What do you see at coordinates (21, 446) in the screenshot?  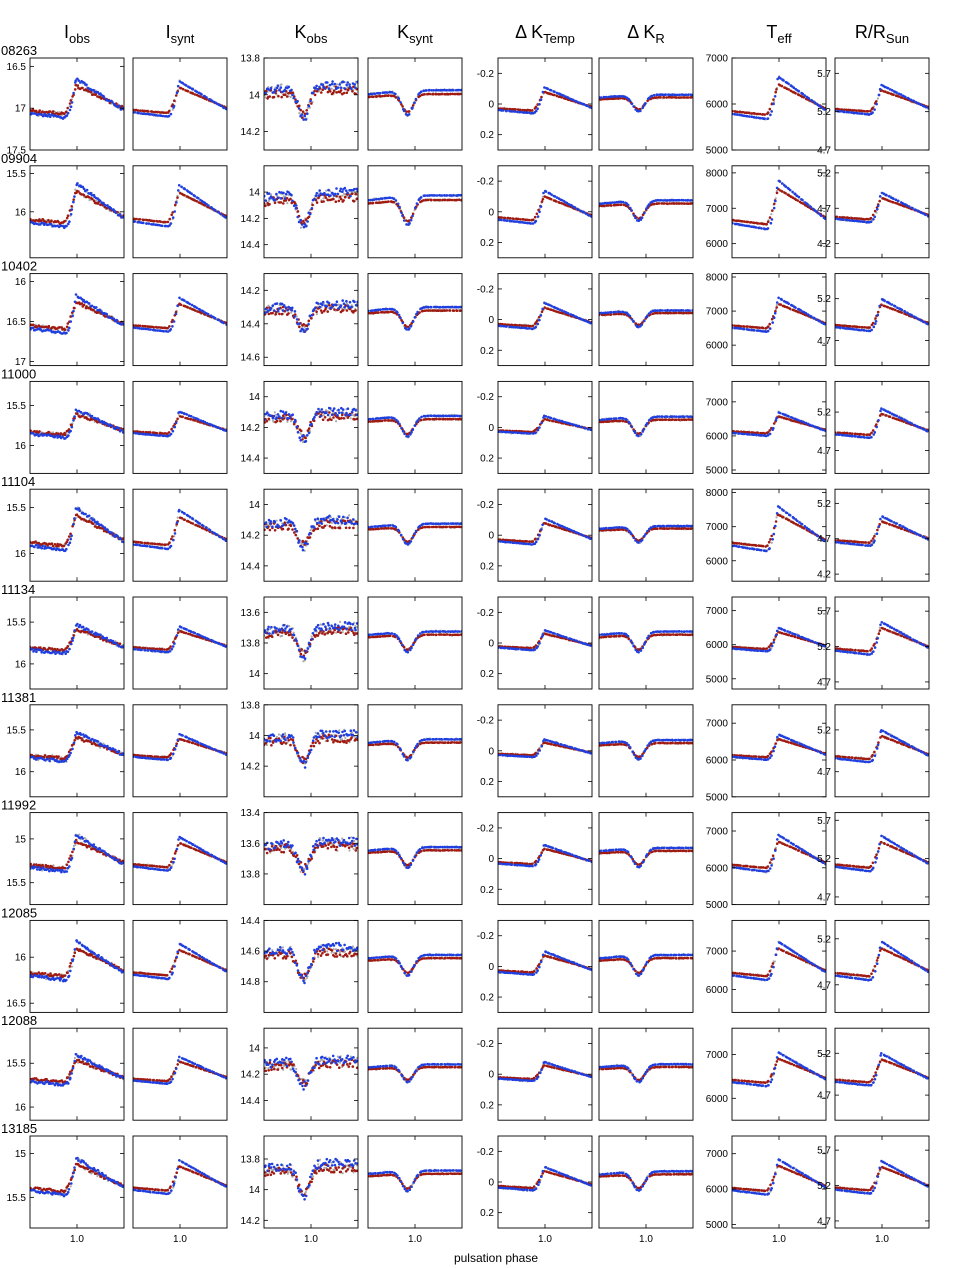 I see `y-tick-label: 16` at bounding box center [21, 446].